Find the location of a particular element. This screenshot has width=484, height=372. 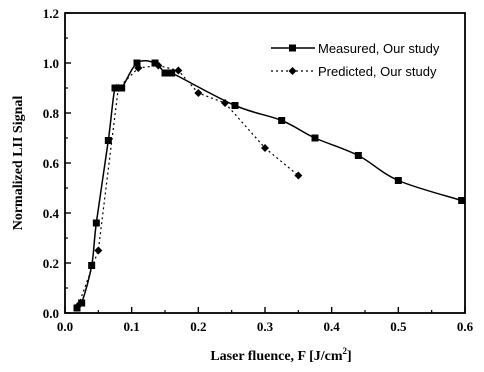

x-tick-label: 0.0 is located at coordinates (65, 326).